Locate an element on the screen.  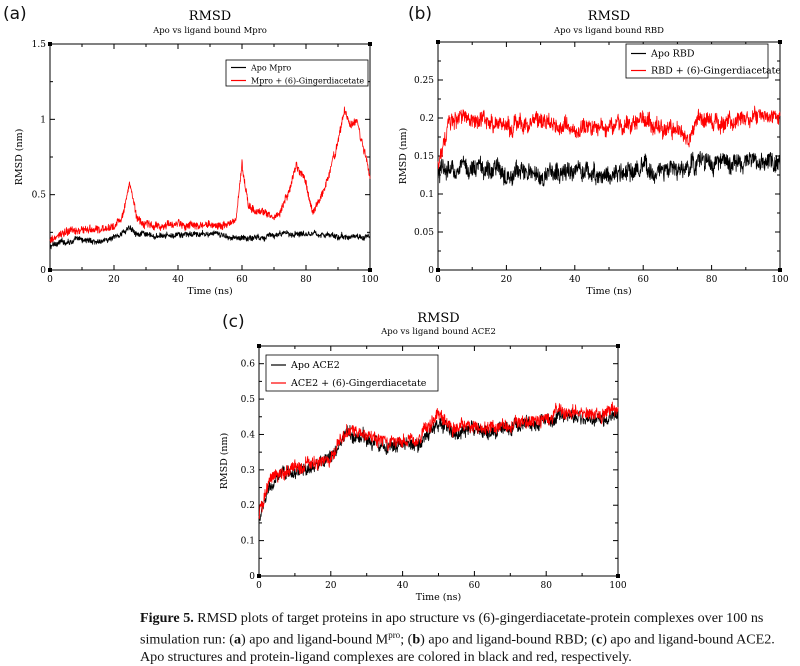
chart-subtitle: Apo vs ligand bound RBD is located at coordinates (608, 31).